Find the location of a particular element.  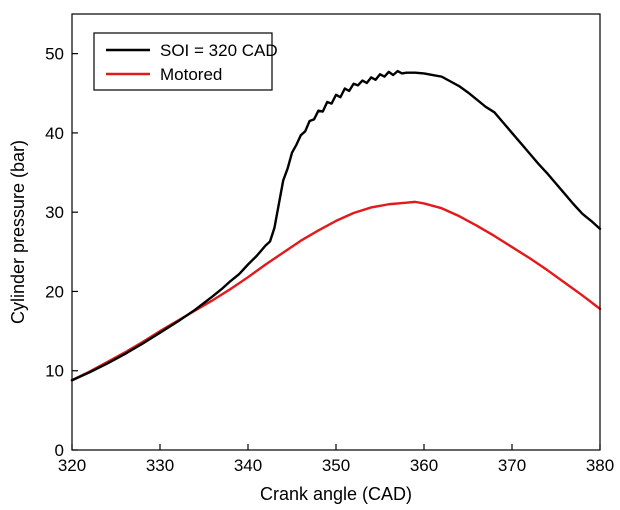

x-tick-label: 320 is located at coordinates (72, 465).